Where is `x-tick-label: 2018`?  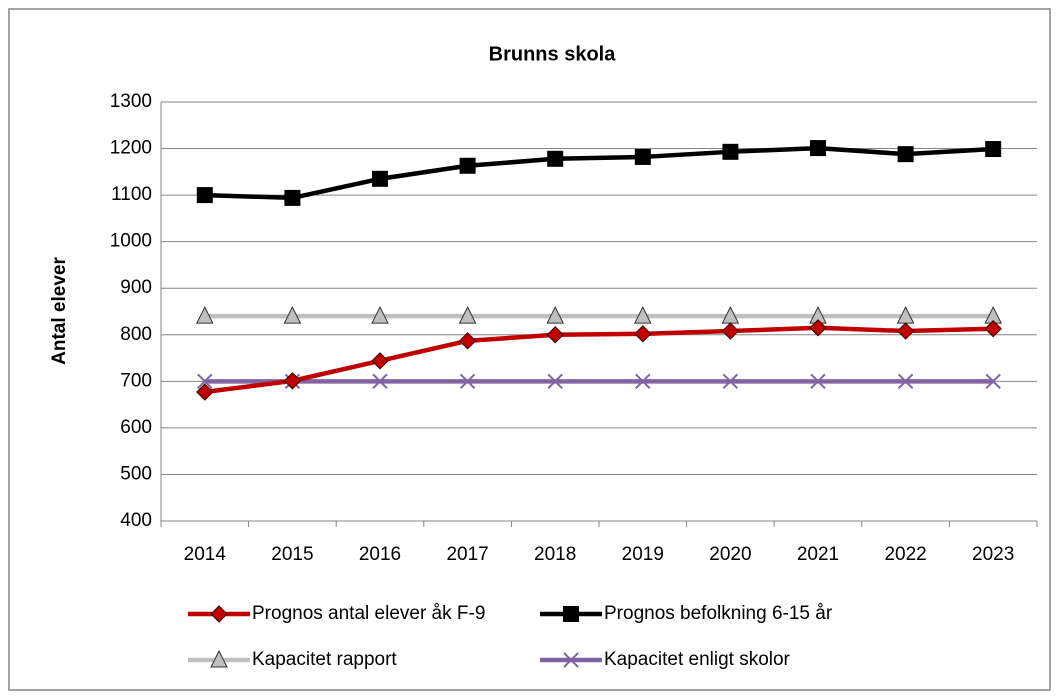
x-tick-label: 2018 is located at coordinates (555, 554).